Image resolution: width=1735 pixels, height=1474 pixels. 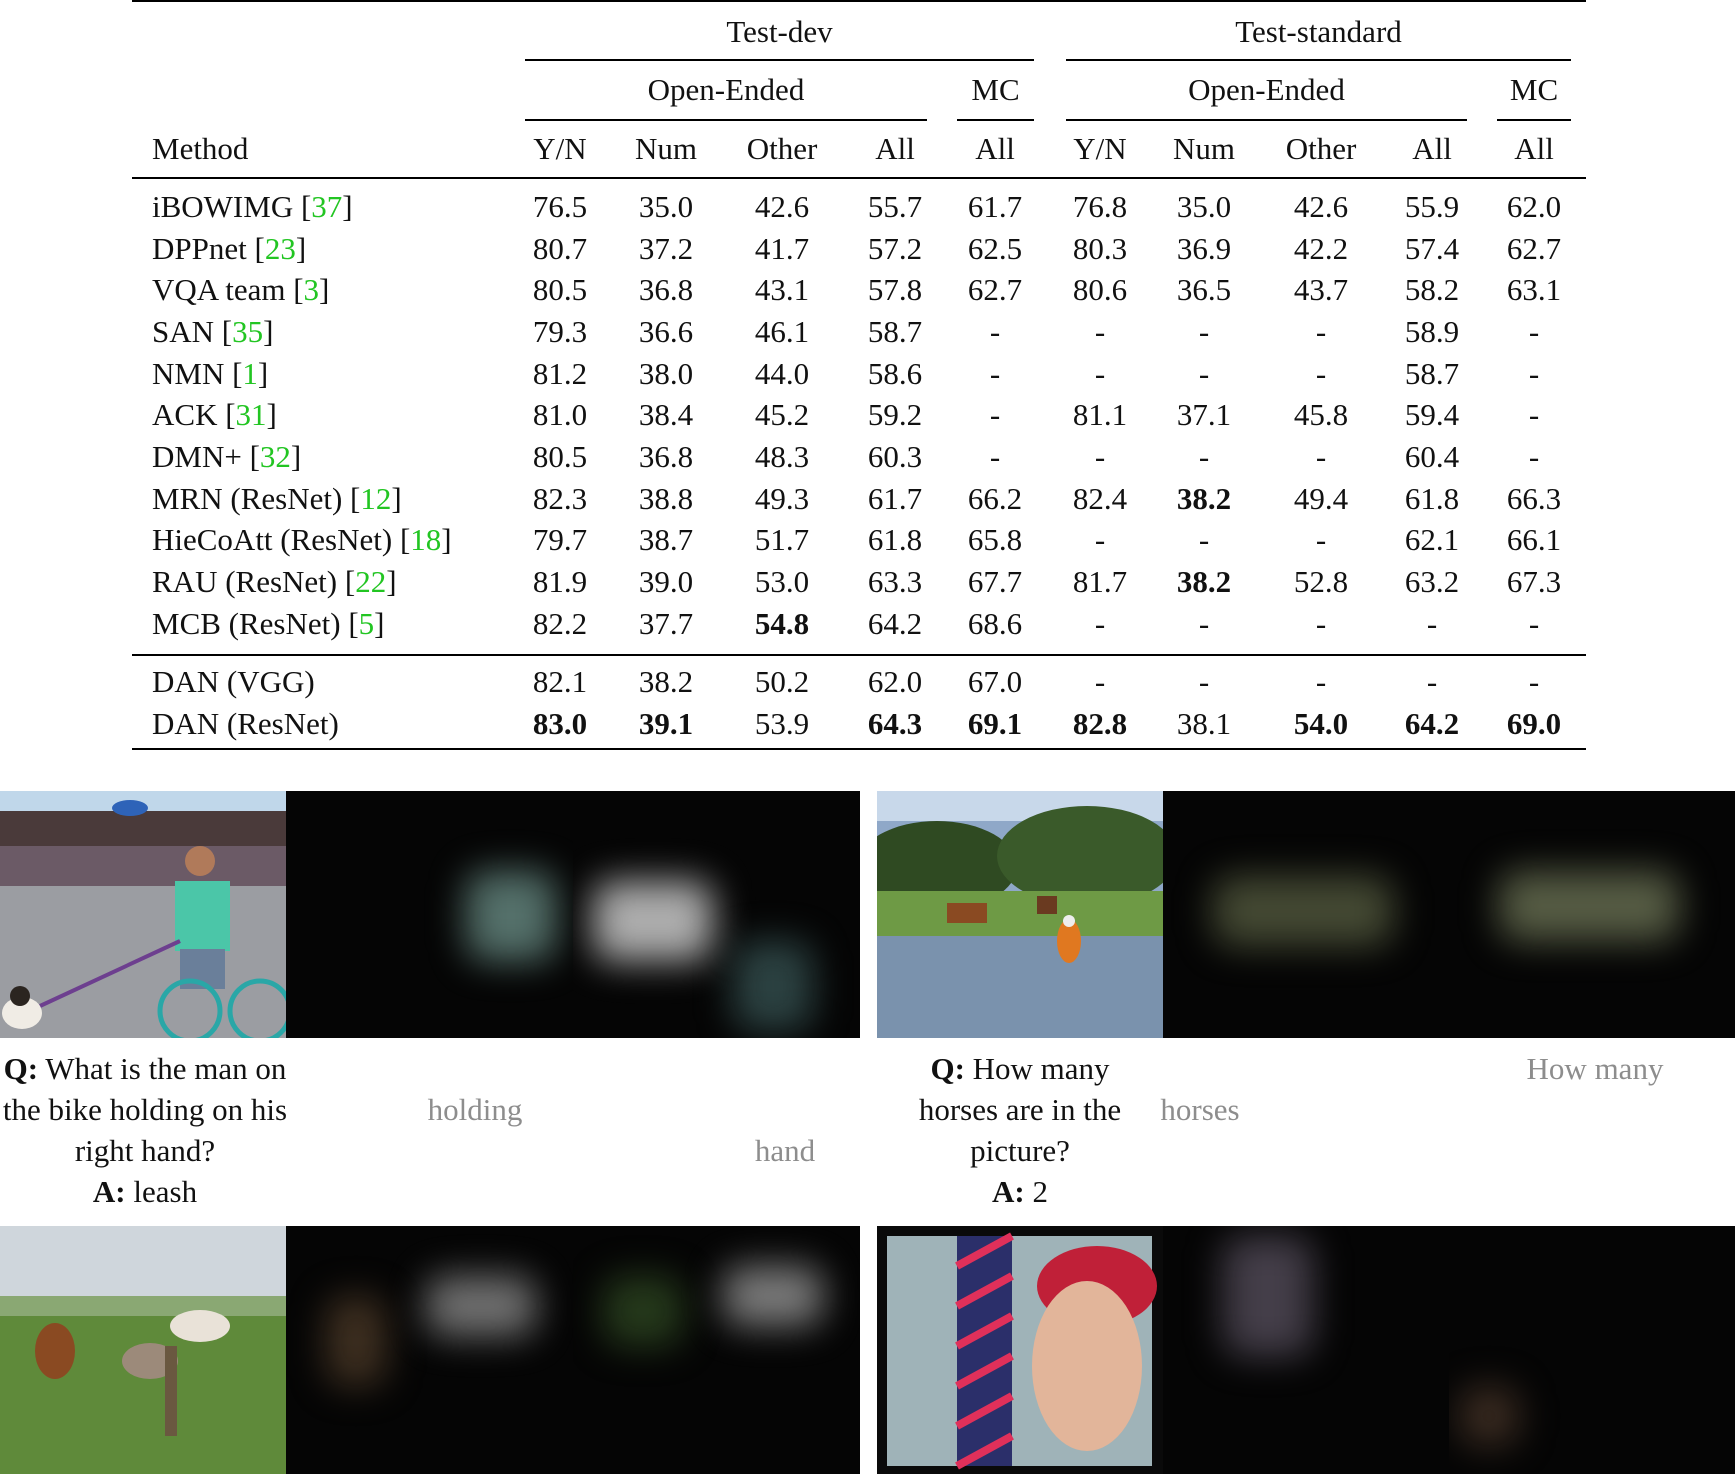 I want to click on cows-attention-map-step2, so click(x=716, y=1350).